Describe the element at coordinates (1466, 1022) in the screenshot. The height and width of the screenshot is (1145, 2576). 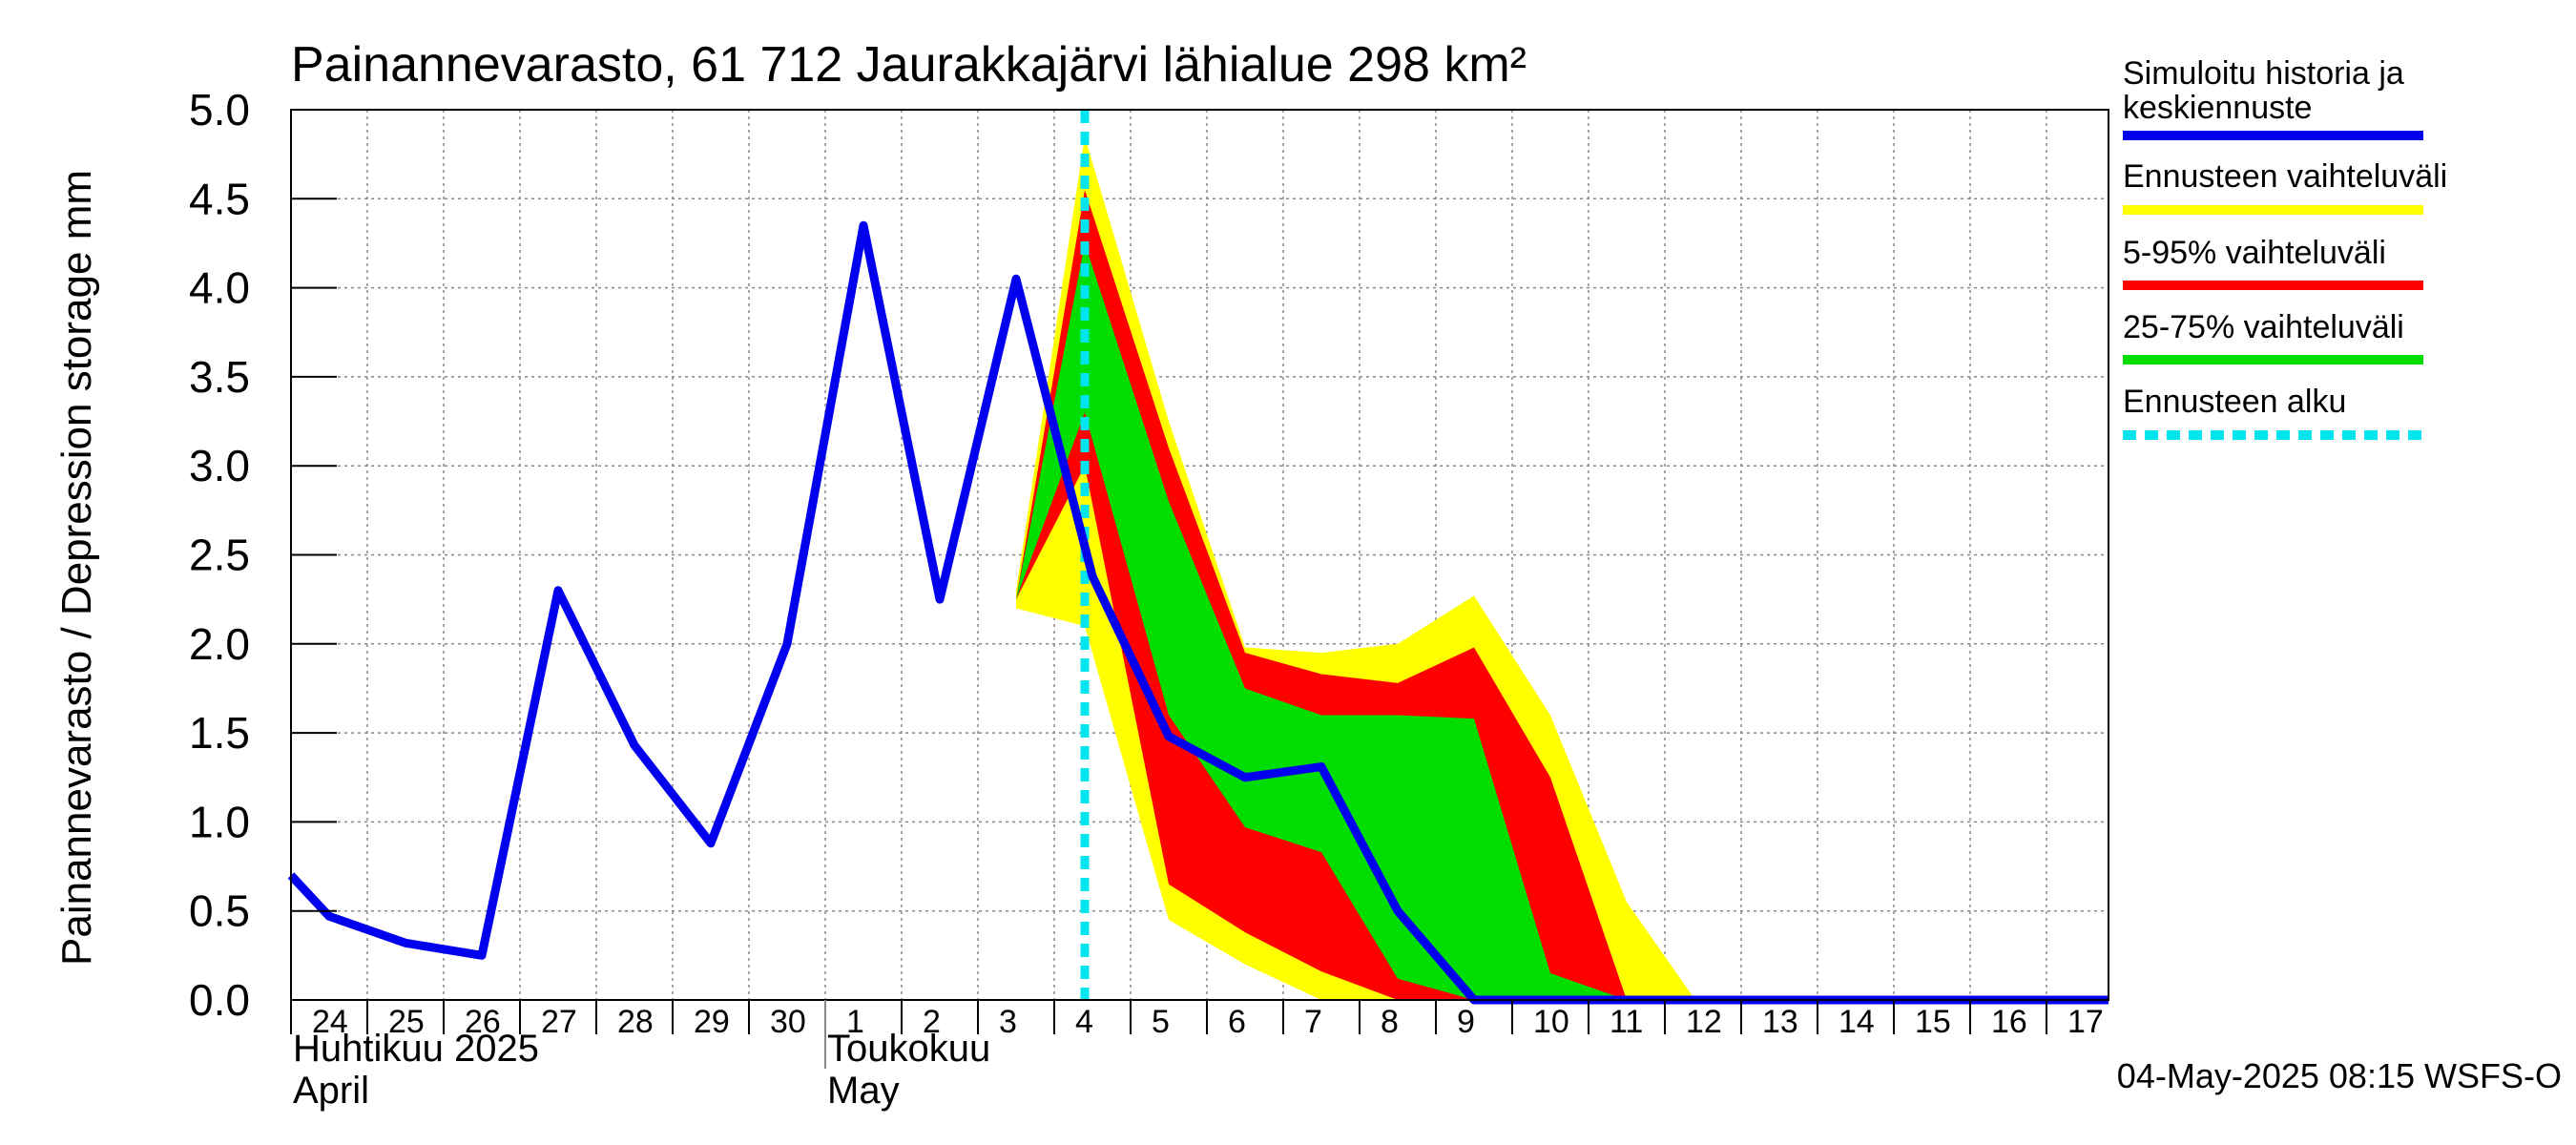
I see `x-tick-label: 9` at that location.